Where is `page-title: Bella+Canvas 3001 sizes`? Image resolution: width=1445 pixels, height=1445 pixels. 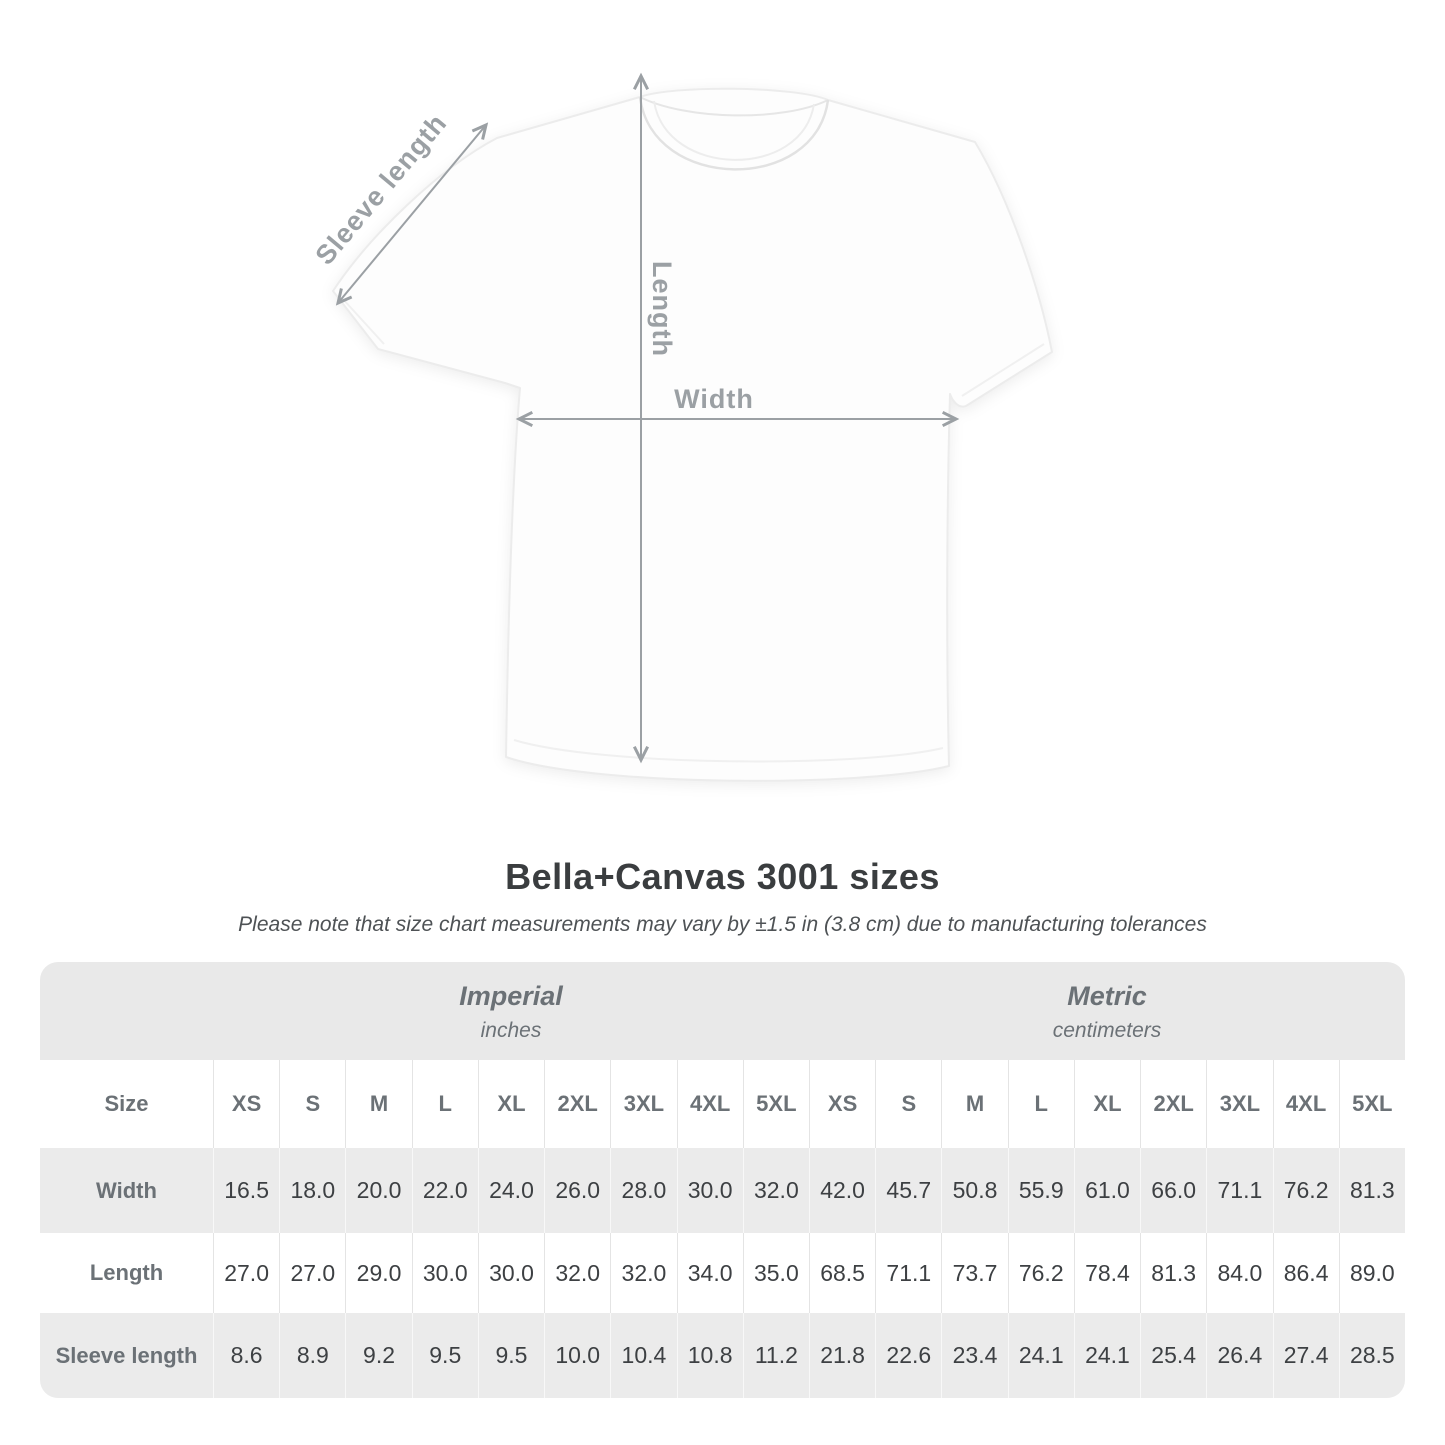
page-title: Bella+Canvas 3001 sizes is located at coordinates (722, 876).